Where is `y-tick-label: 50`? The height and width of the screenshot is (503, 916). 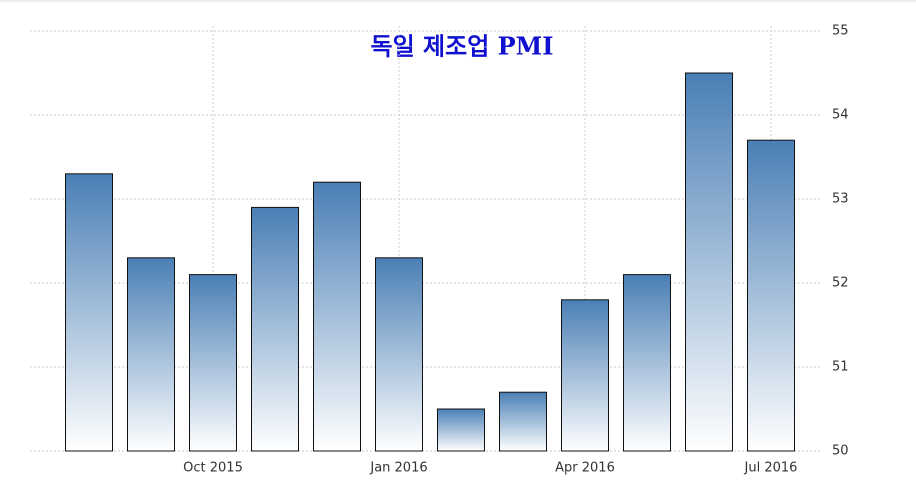 y-tick-label: 50 is located at coordinates (840, 451).